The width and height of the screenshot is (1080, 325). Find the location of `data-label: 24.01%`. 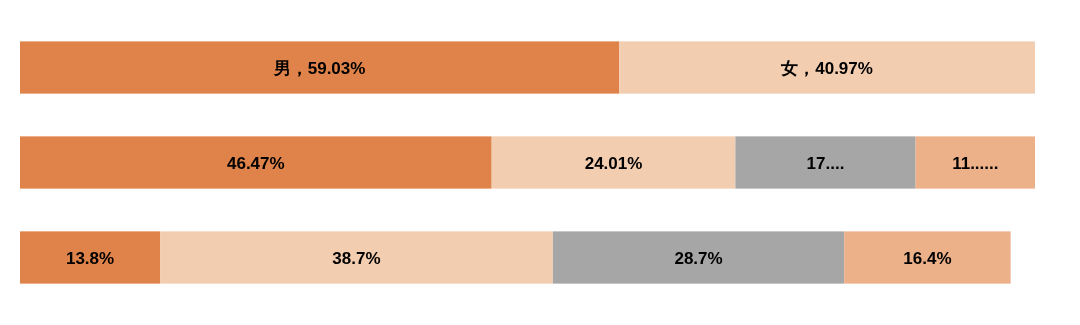

data-label: 24.01% is located at coordinates (613, 163).